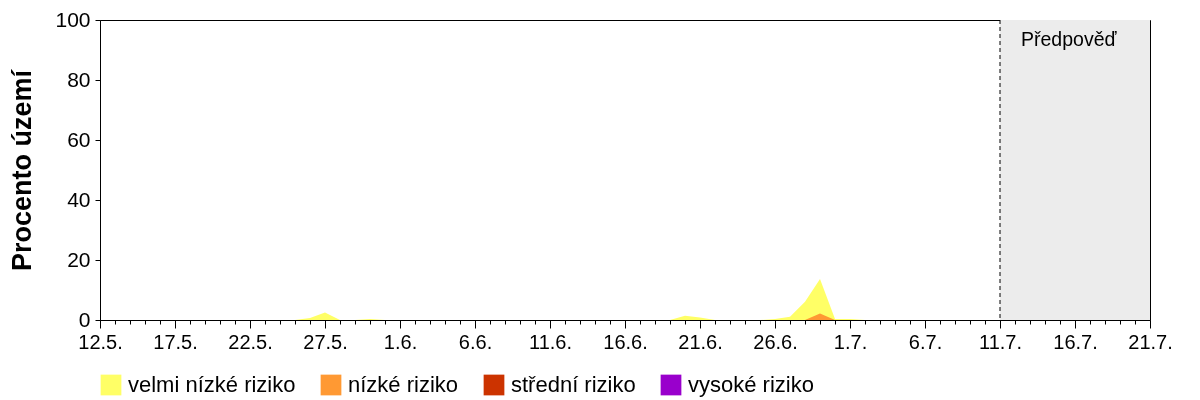 This screenshot has width=1200, height=400. What do you see at coordinates (325, 341) in the screenshot?
I see `x-tick-label: 27.5.` at bounding box center [325, 341].